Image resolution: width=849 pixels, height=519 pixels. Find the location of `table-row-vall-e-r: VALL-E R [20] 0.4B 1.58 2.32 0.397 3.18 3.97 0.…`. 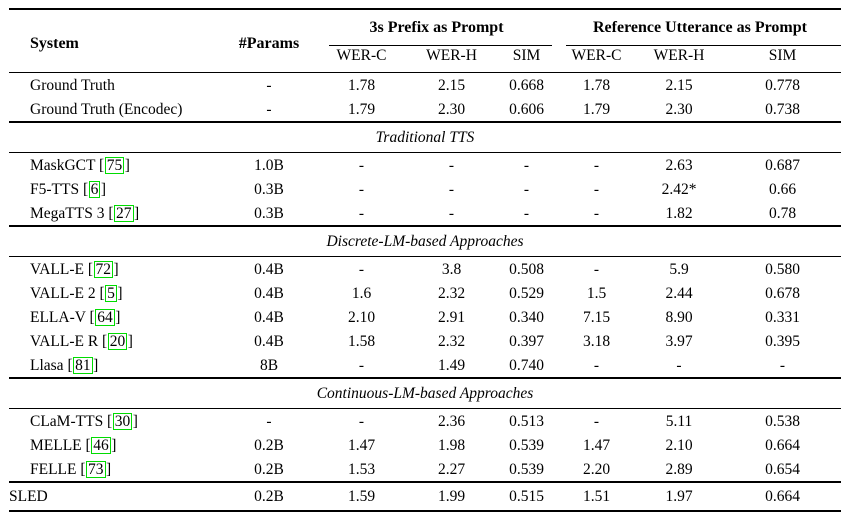

table-row-vall-e-r: VALL-E R [20] 0.4B 1.58 2.32 0.397 3.18 3.97 0.… is located at coordinates (425, 341).